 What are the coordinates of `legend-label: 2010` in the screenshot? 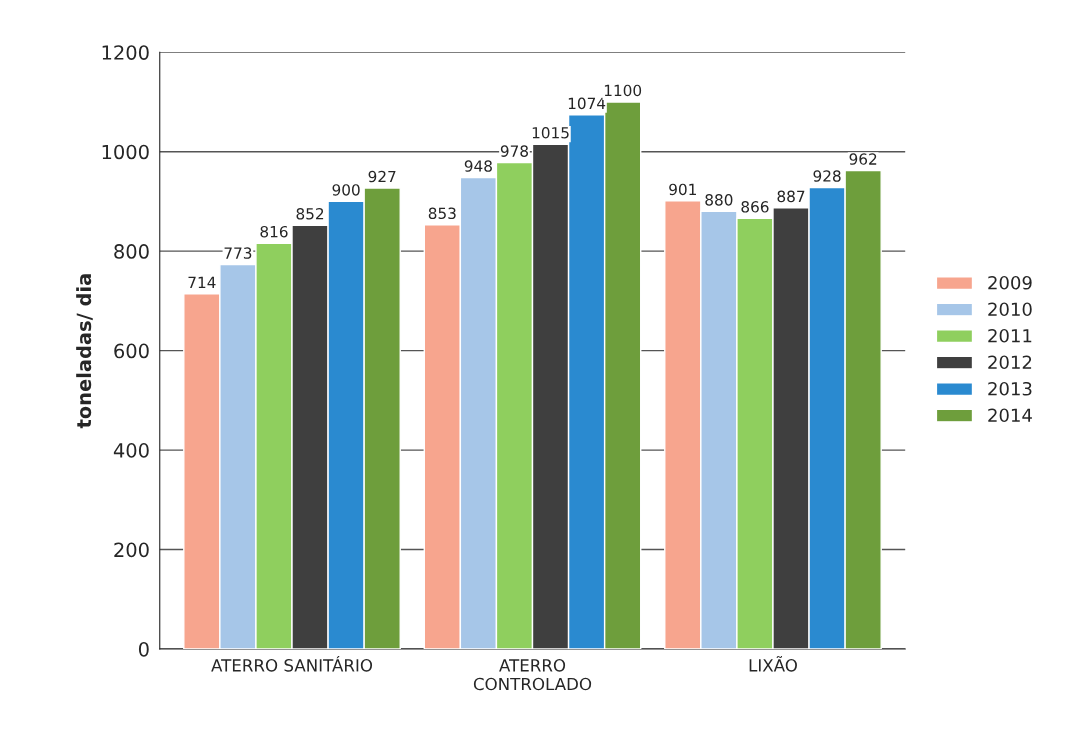 It's located at (1010, 309).